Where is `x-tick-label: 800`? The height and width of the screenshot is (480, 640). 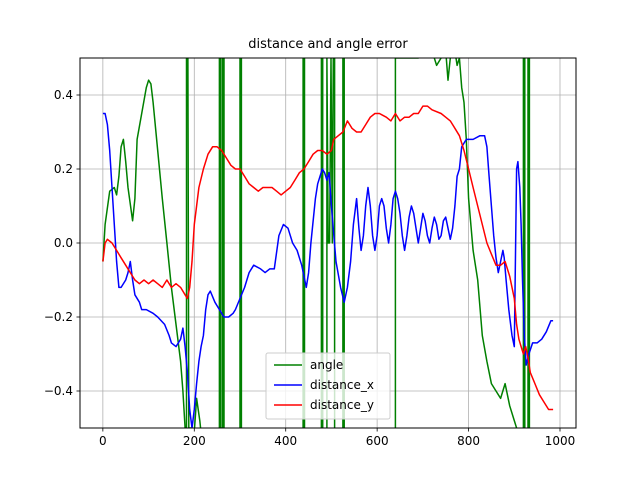
x-tick-label: 800 is located at coordinates (468, 441).